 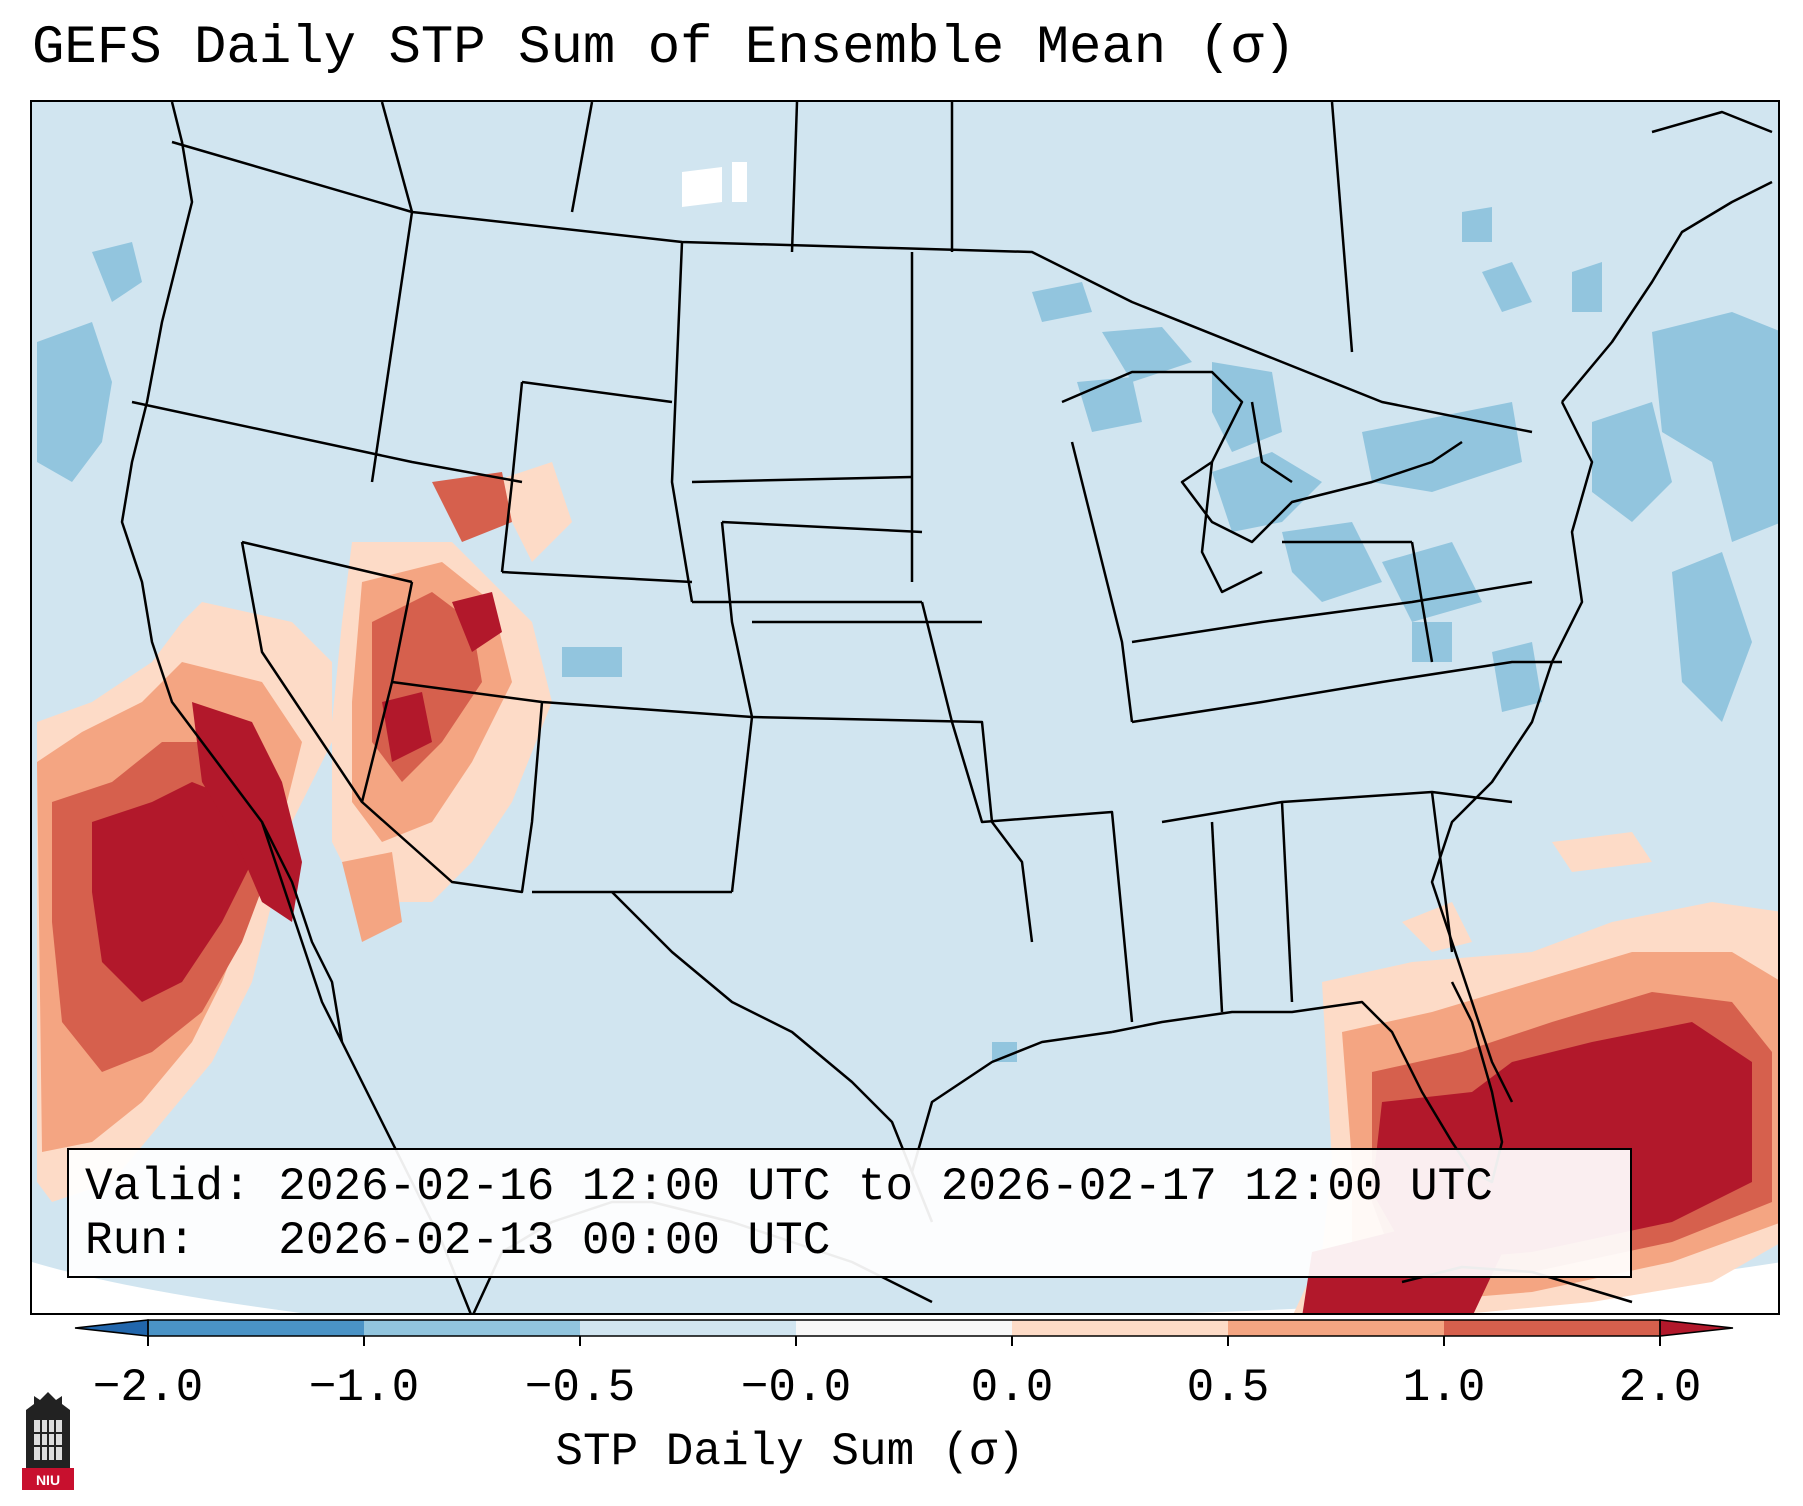 I want to click on colorbar-tick-label: −2.0, so click(x=148, y=1388).